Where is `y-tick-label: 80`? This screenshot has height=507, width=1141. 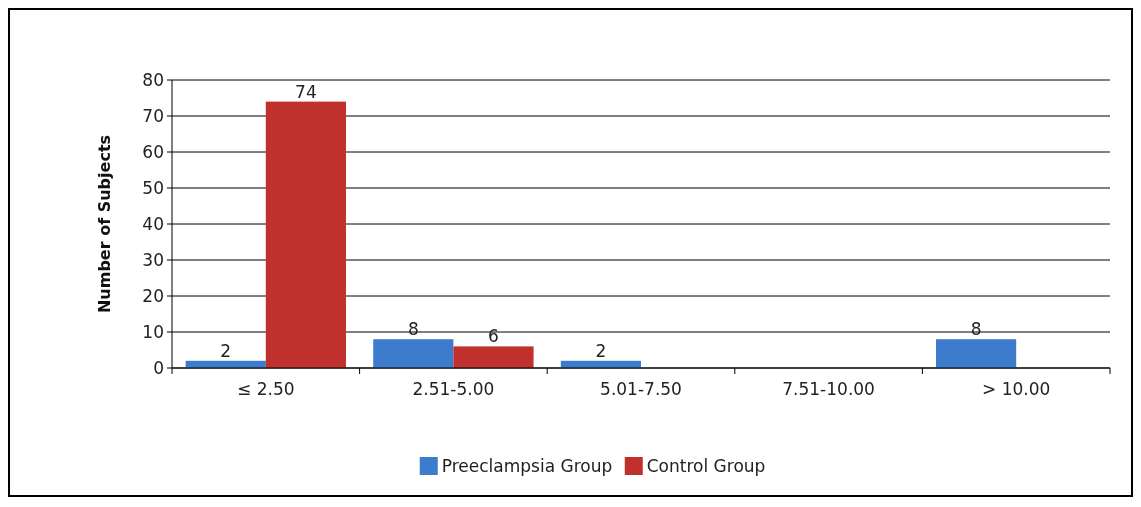
y-tick-label: 80 is located at coordinates (153, 79).